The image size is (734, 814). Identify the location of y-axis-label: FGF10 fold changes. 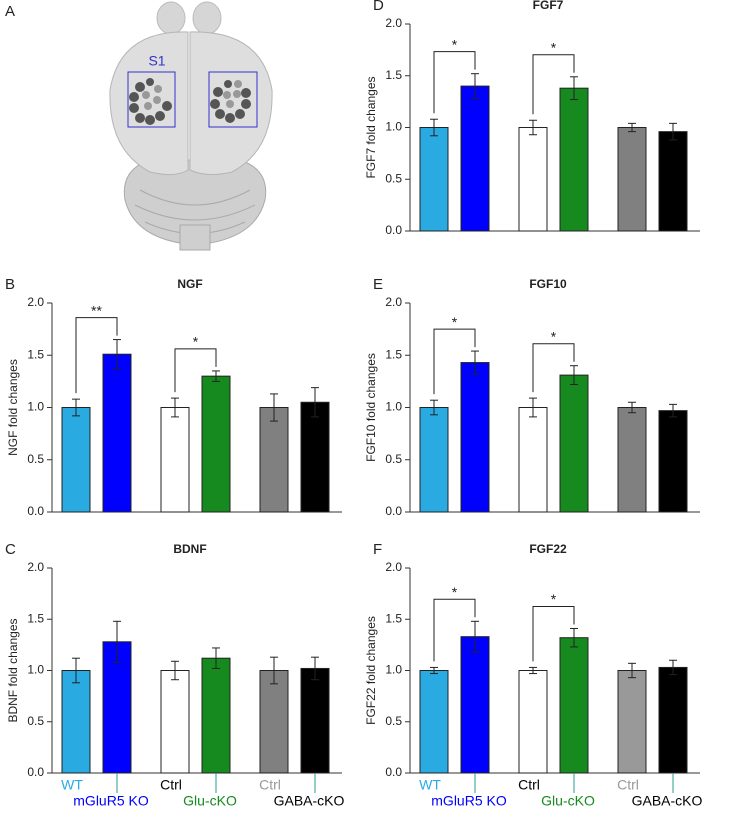
(371, 407).